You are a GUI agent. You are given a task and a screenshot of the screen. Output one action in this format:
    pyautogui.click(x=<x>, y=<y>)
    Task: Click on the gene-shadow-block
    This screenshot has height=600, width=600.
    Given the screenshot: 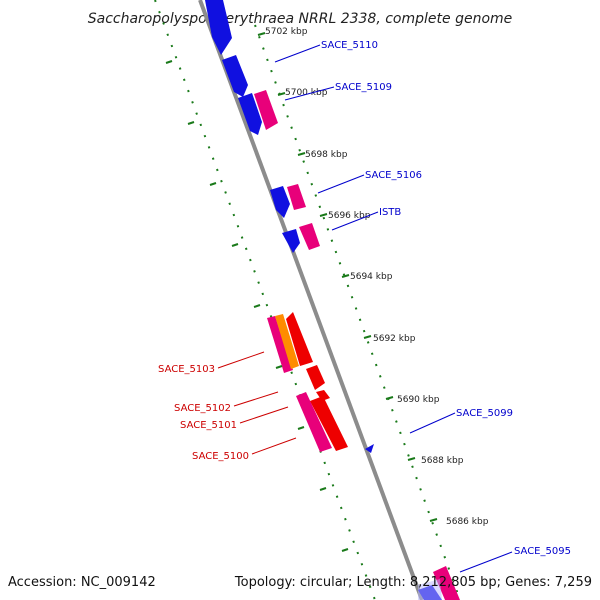 What is the action you would take?
    pyautogui.click(x=430, y=589)
    